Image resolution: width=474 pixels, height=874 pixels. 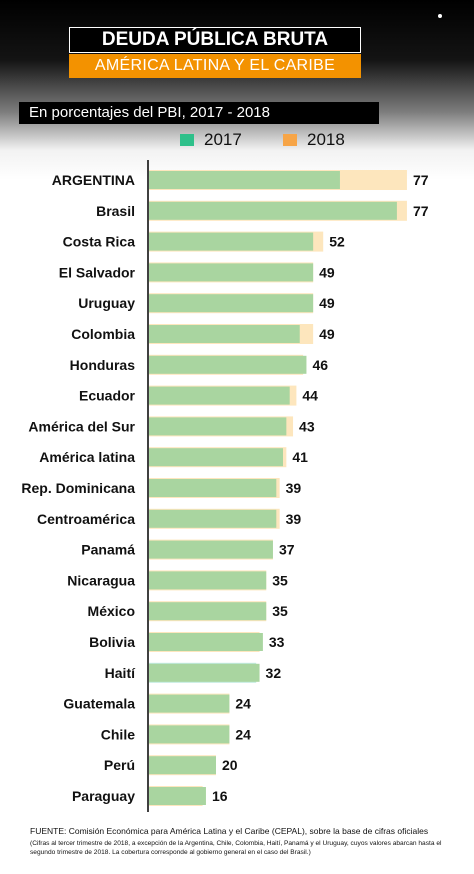 I want to click on chart-title: DEUDA PÚBLICA BRUTA, so click(x=215, y=40).